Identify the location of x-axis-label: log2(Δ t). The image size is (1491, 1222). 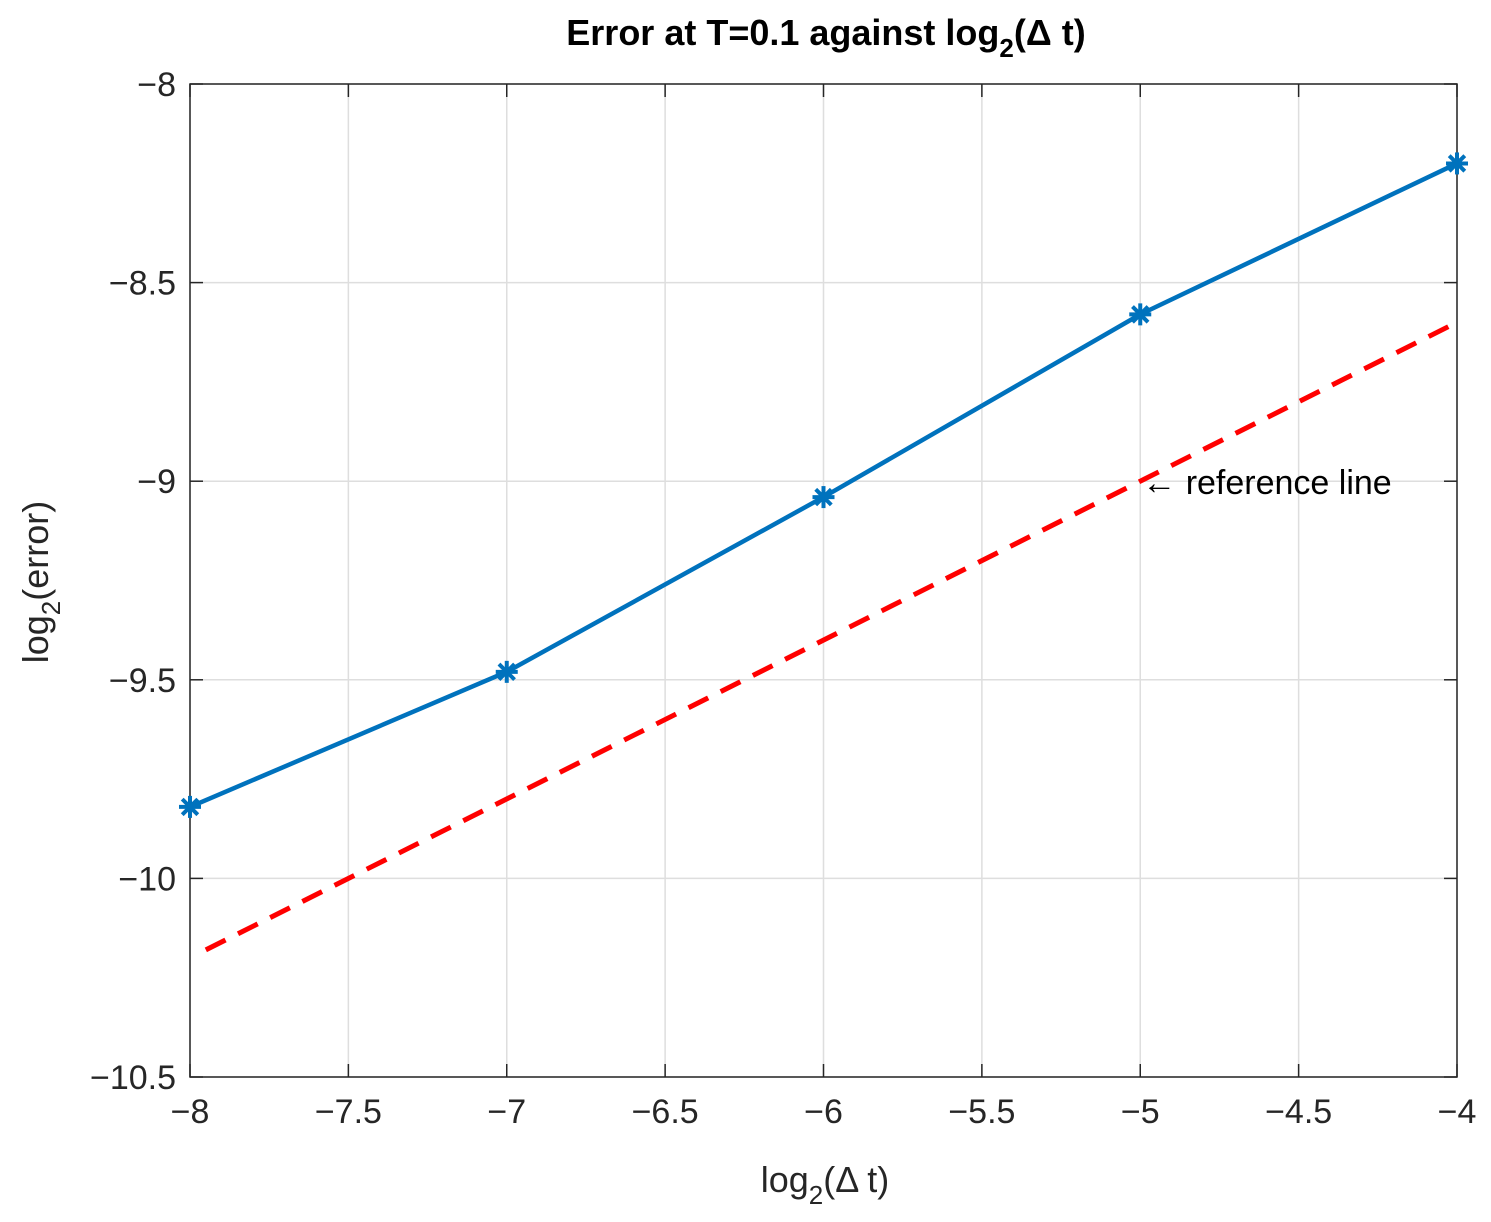
(825, 1184).